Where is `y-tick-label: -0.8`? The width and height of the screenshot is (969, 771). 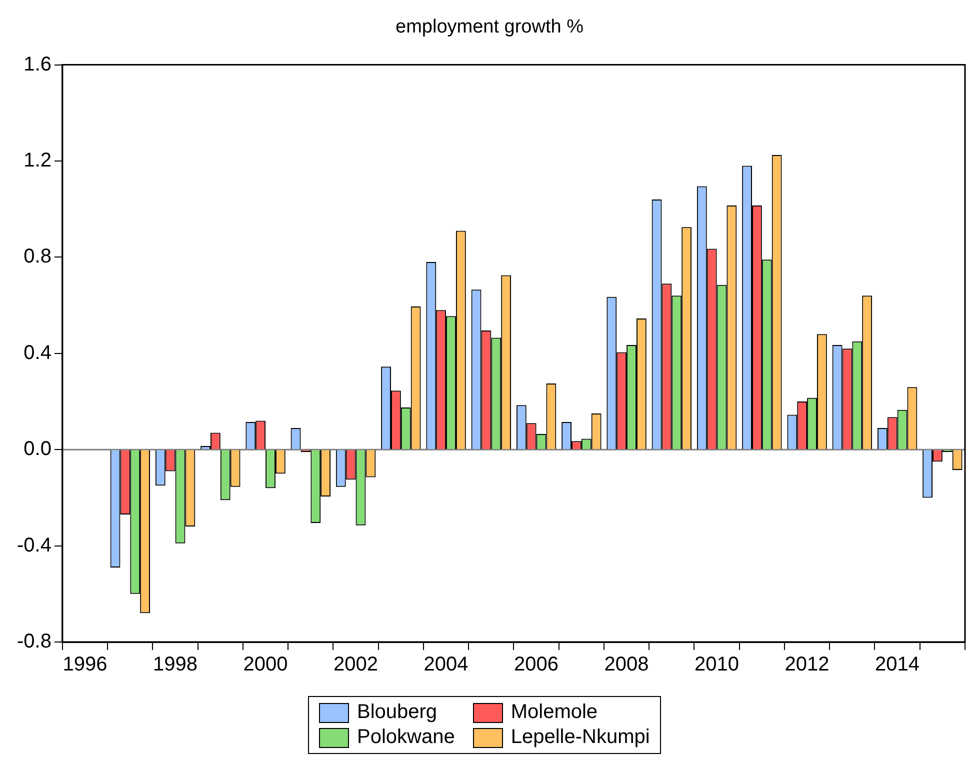 y-tick-label: -0.8 is located at coordinates (34, 641).